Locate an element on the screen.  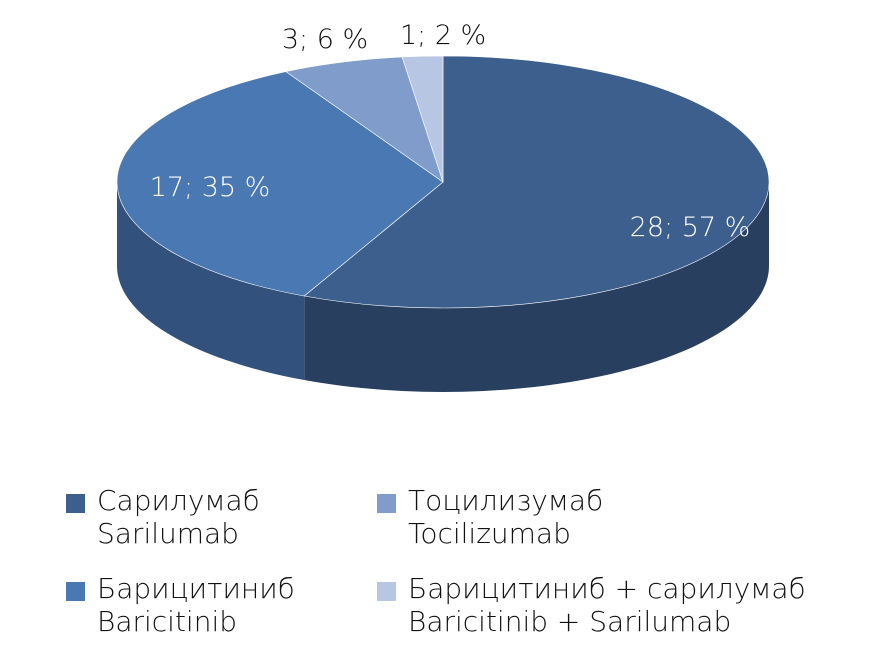
legend-label-baricitinib-en: Baricitinib is located at coordinates (167, 621).